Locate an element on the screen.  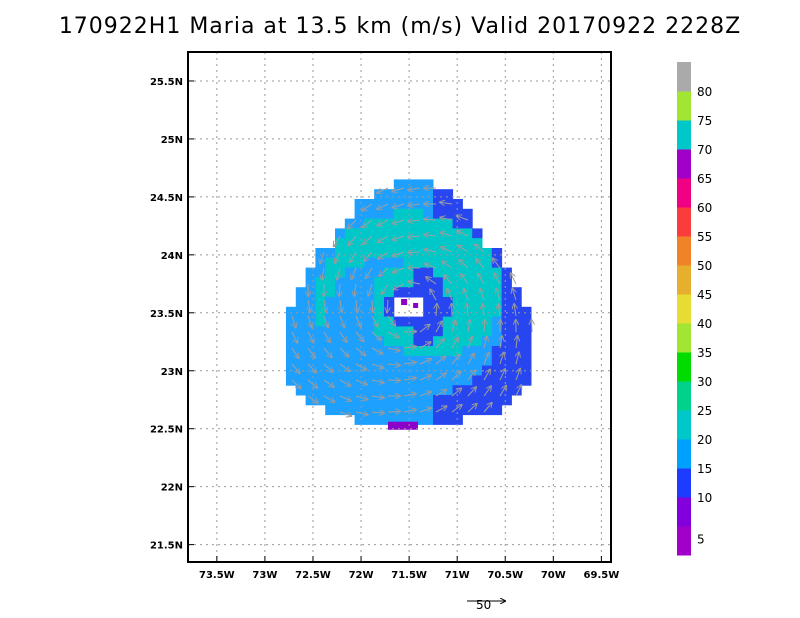
colorbar: 5 10 15 20 25 30 35 40 45 50 55 60 65 70 75 80 is located at coordinates (694, 309).